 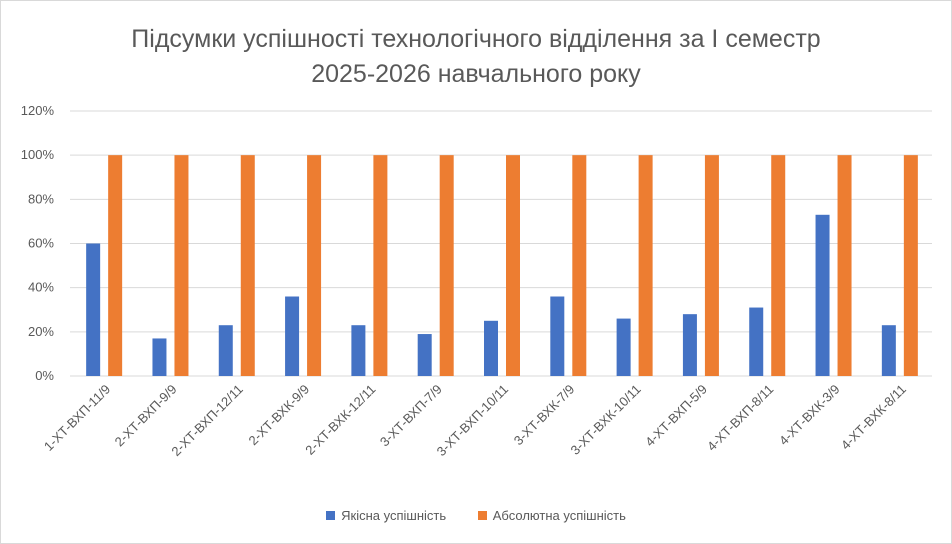 What do you see at coordinates (331, 515) in the screenshot?
I see `legend-swatch-quality` at bounding box center [331, 515].